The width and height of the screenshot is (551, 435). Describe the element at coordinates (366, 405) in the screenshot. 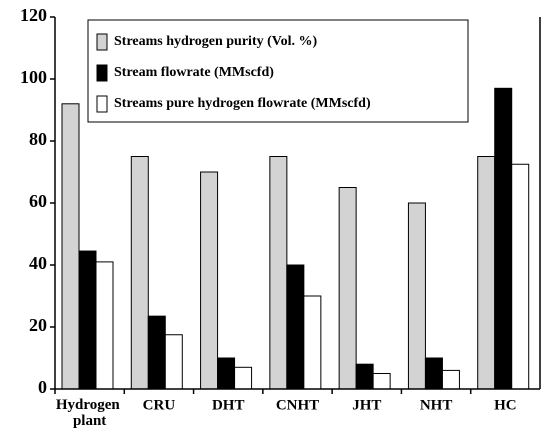

I see `x-tick-label: JHT` at that location.